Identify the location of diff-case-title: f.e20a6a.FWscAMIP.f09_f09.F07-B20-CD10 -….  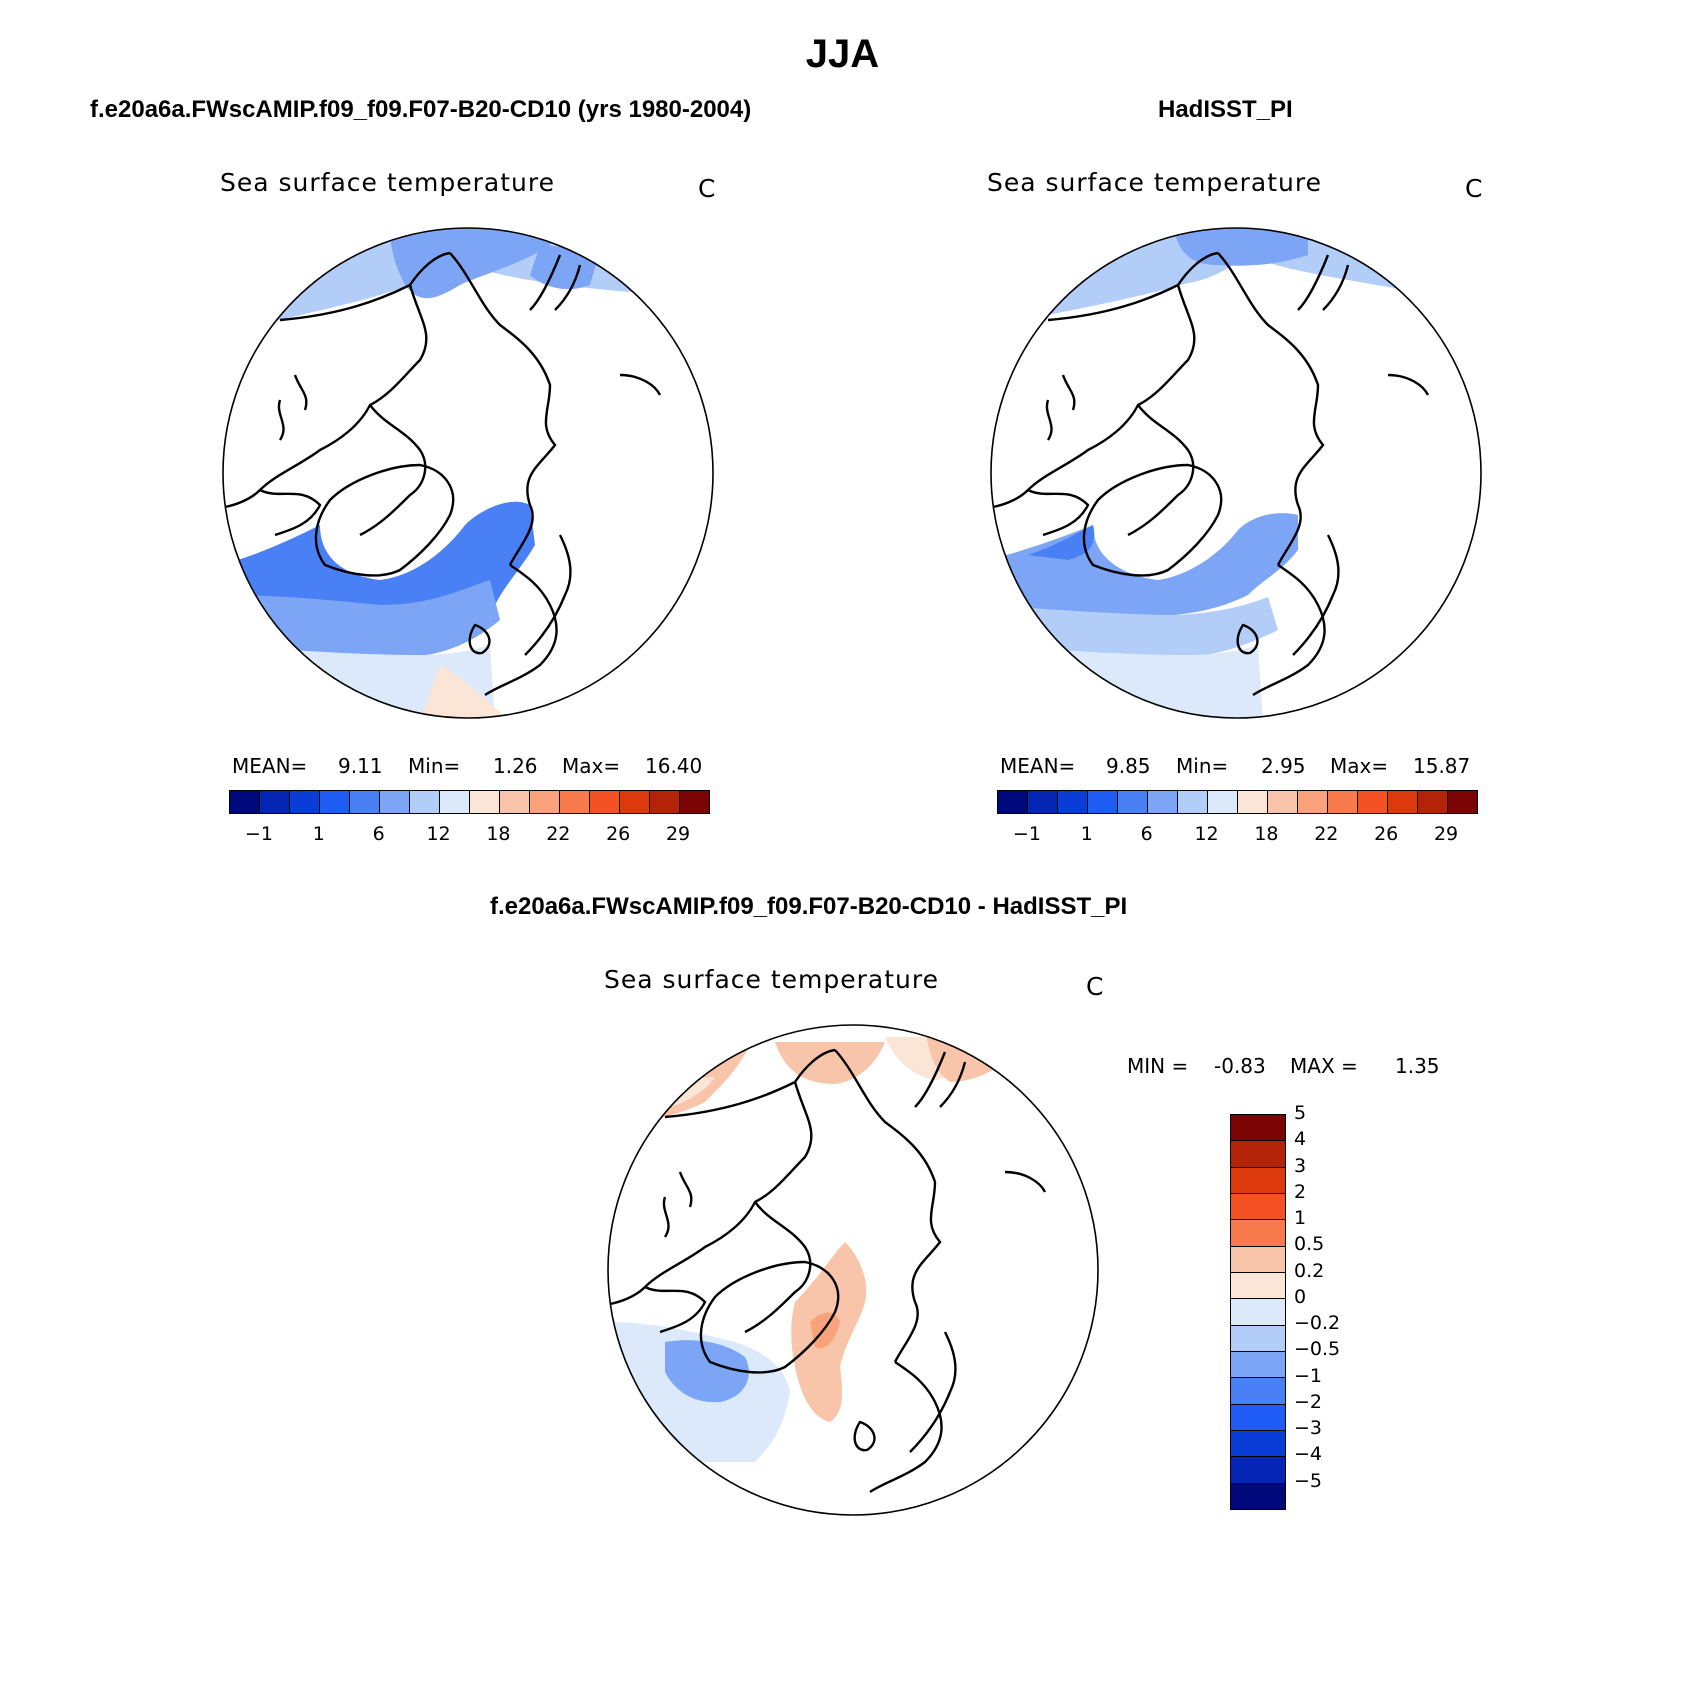
(809, 906).